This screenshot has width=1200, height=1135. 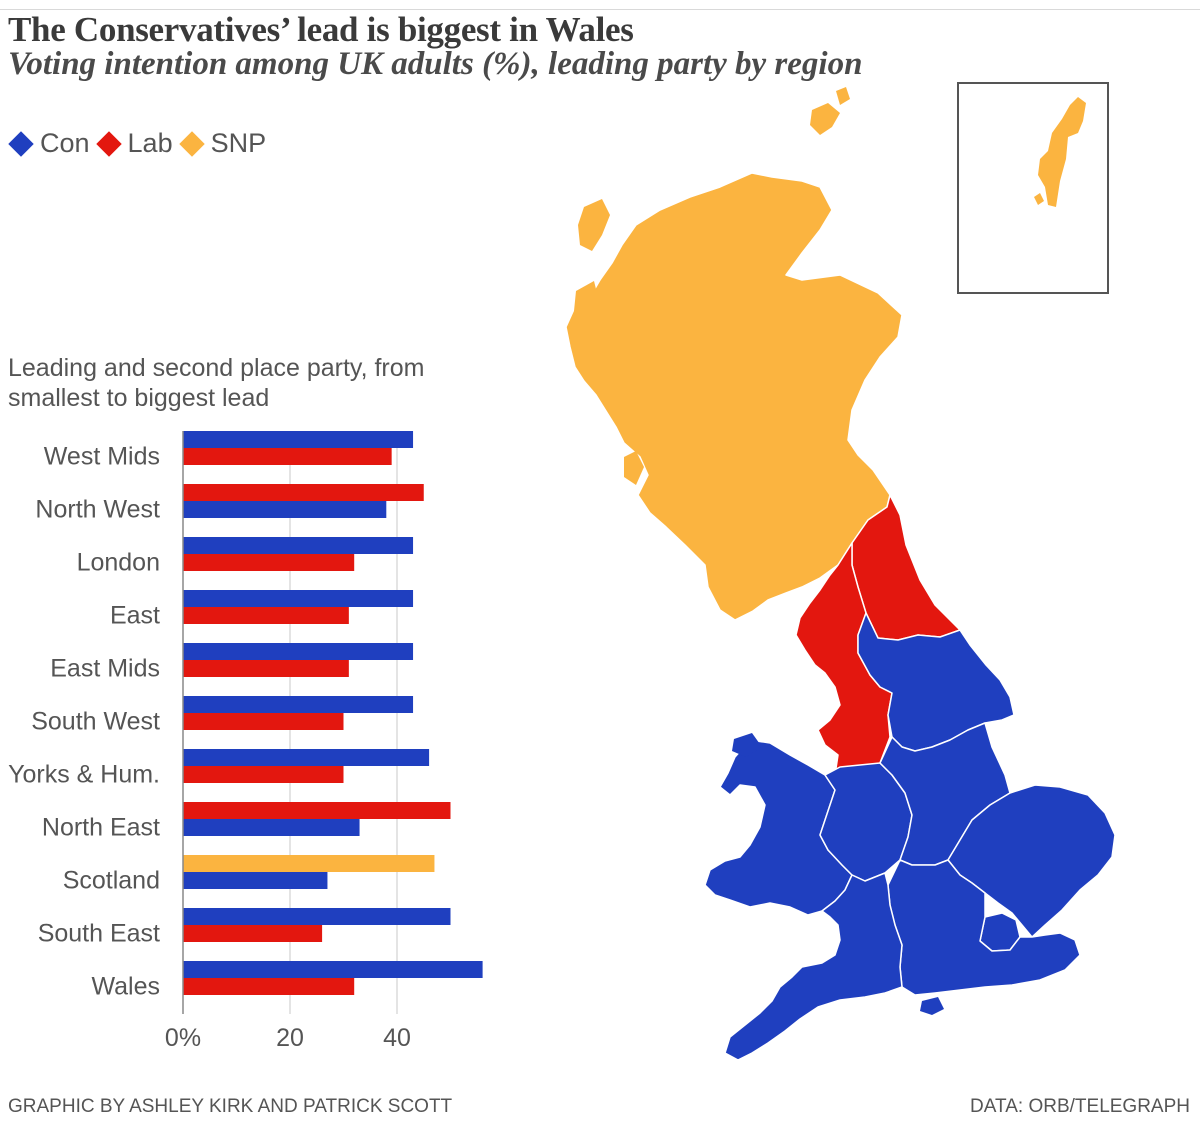 I want to click on category-label: East Mids, so click(x=105, y=669).